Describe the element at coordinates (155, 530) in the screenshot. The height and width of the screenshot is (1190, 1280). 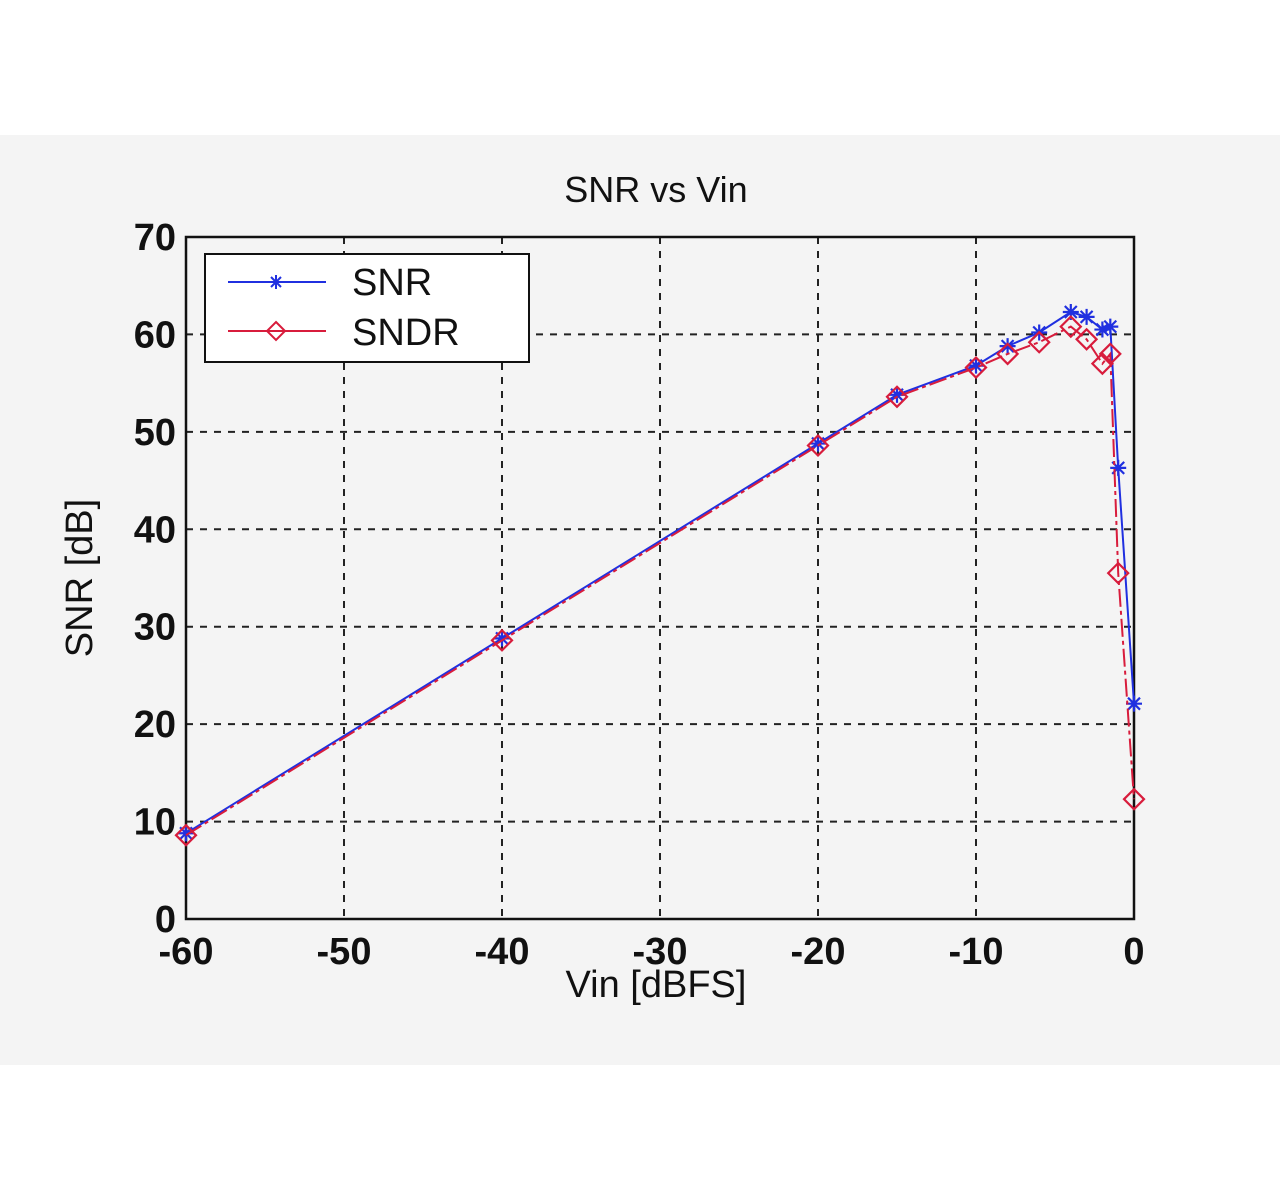
I see `y-tick-label: 40` at that location.